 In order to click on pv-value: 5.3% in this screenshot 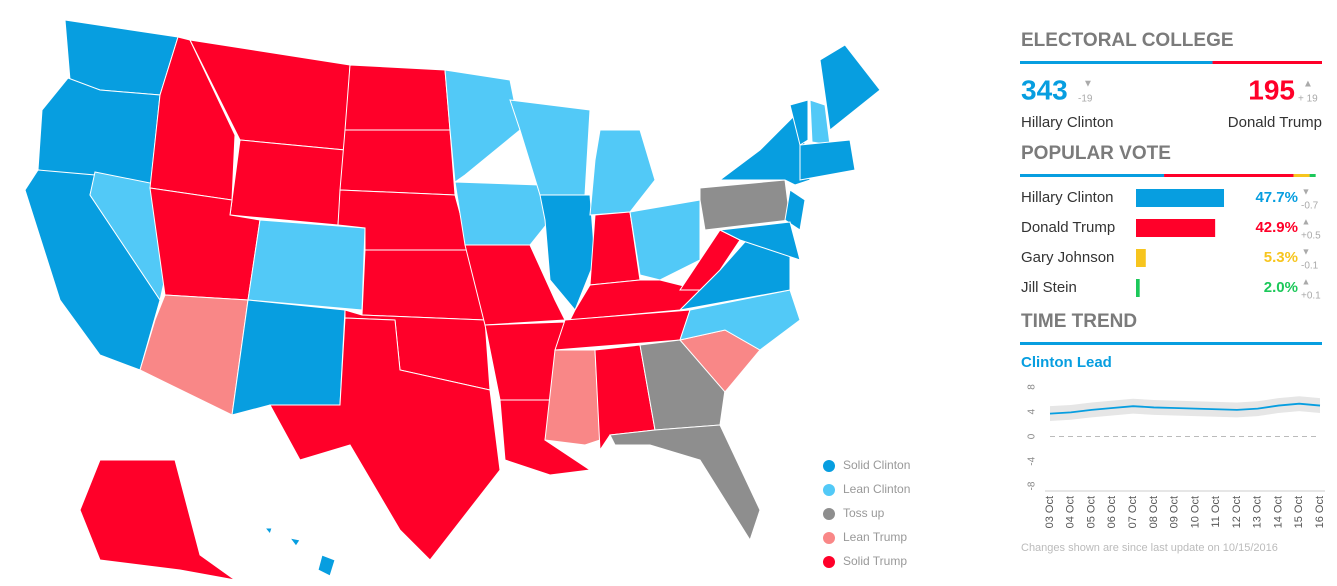, I will do `click(1281, 257)`.